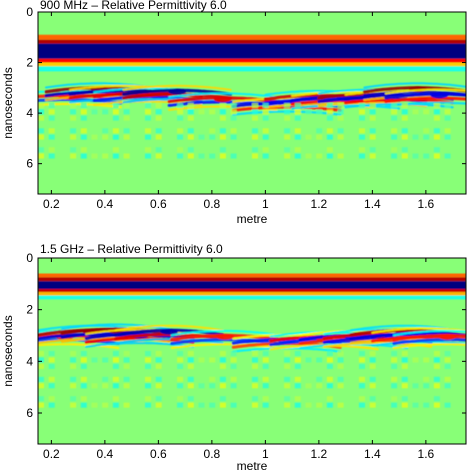 This screenshot has width=474, height=474. What do you see at coordinates (158, 204) in the screenshot?
I see `x-tick-label: 0.6` at bounding box center [158, 204].